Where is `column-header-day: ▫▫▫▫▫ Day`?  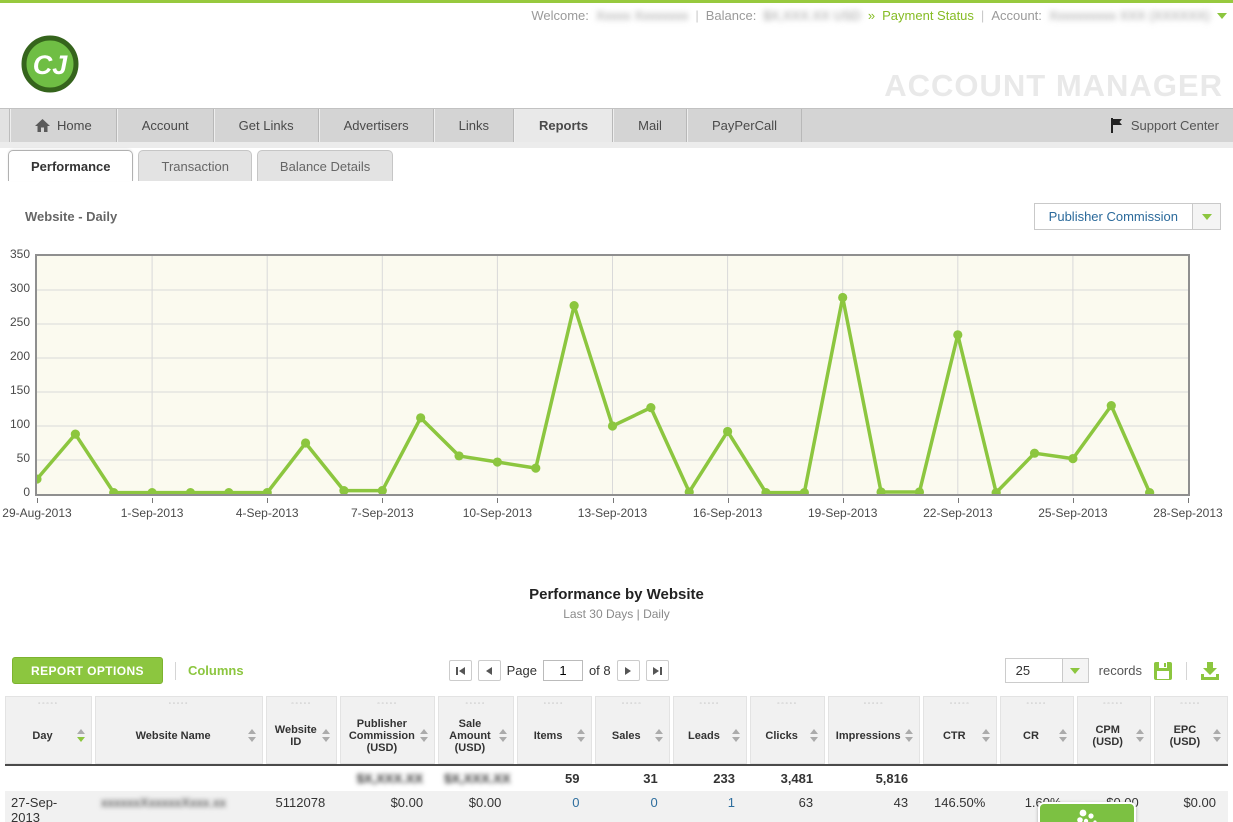 column-header-day: ▫▫▫▫▫ Day is located at coordinates (49, 730).